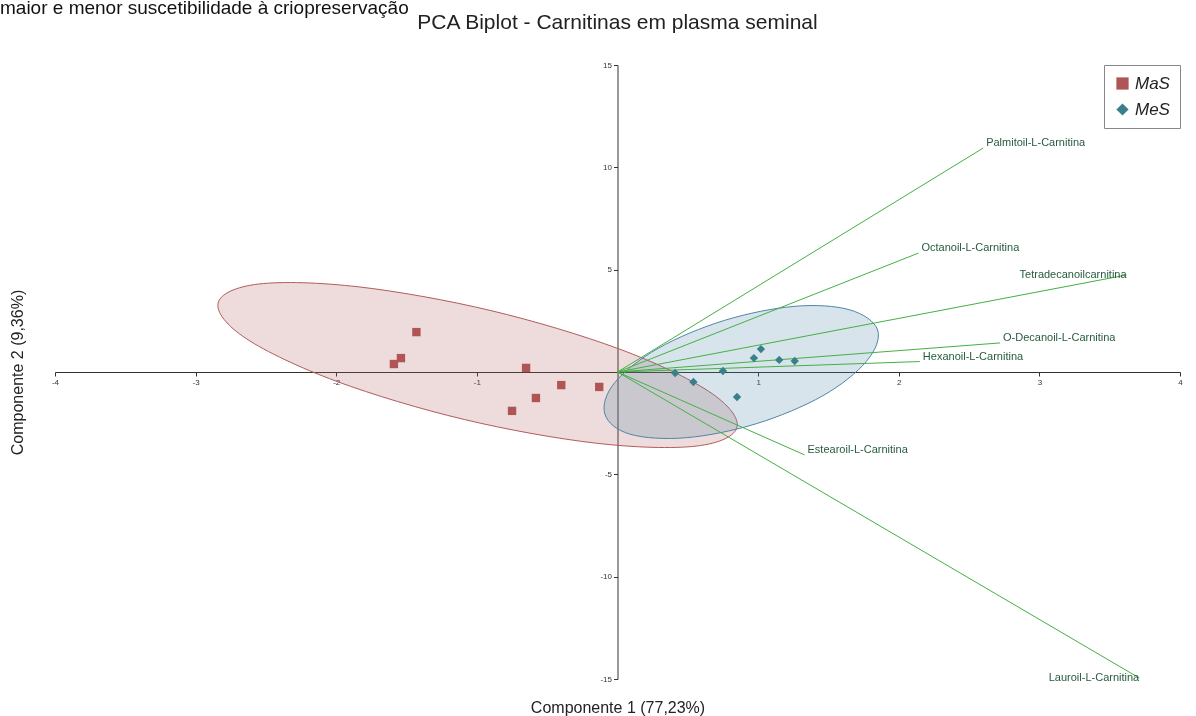  What do you see at coordinates (1153, 109) in the screenshot?
I see `legend-label: MeS` at bounding box center [1153, 109].